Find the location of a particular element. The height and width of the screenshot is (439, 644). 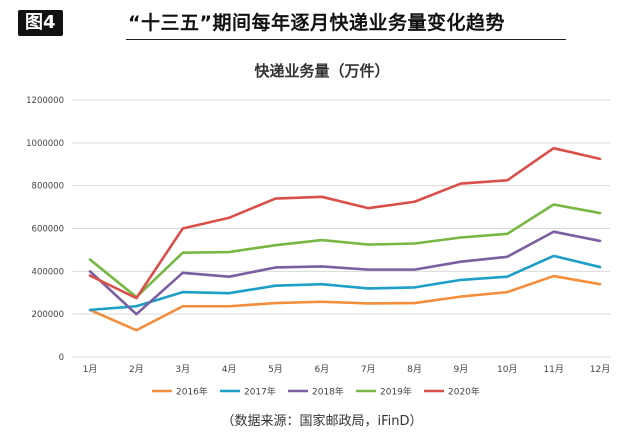

legend-item: 2019年 is located at coordinates (384, 392).